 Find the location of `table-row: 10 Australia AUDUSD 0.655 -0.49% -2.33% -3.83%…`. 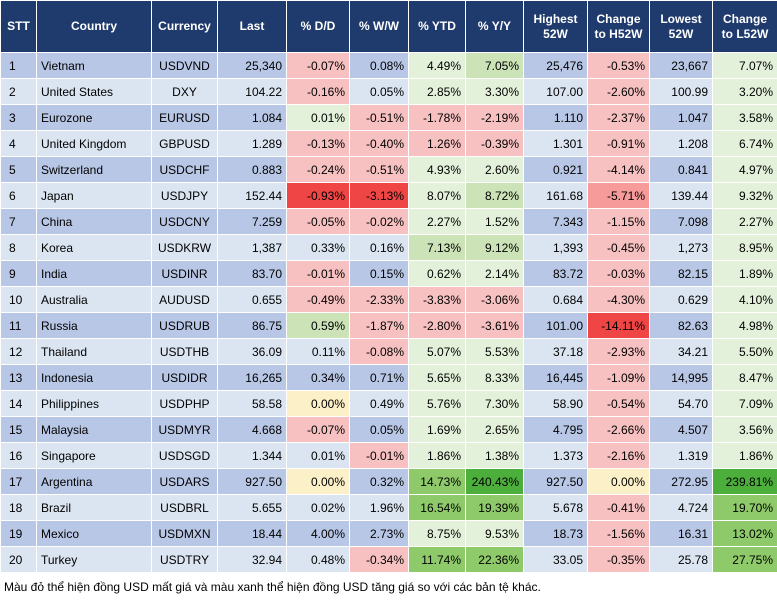

table-row: 10 Australia AUDUSD 0.655 -0.49% -2.33% -3.83%… is located at coordinates (388, 299).